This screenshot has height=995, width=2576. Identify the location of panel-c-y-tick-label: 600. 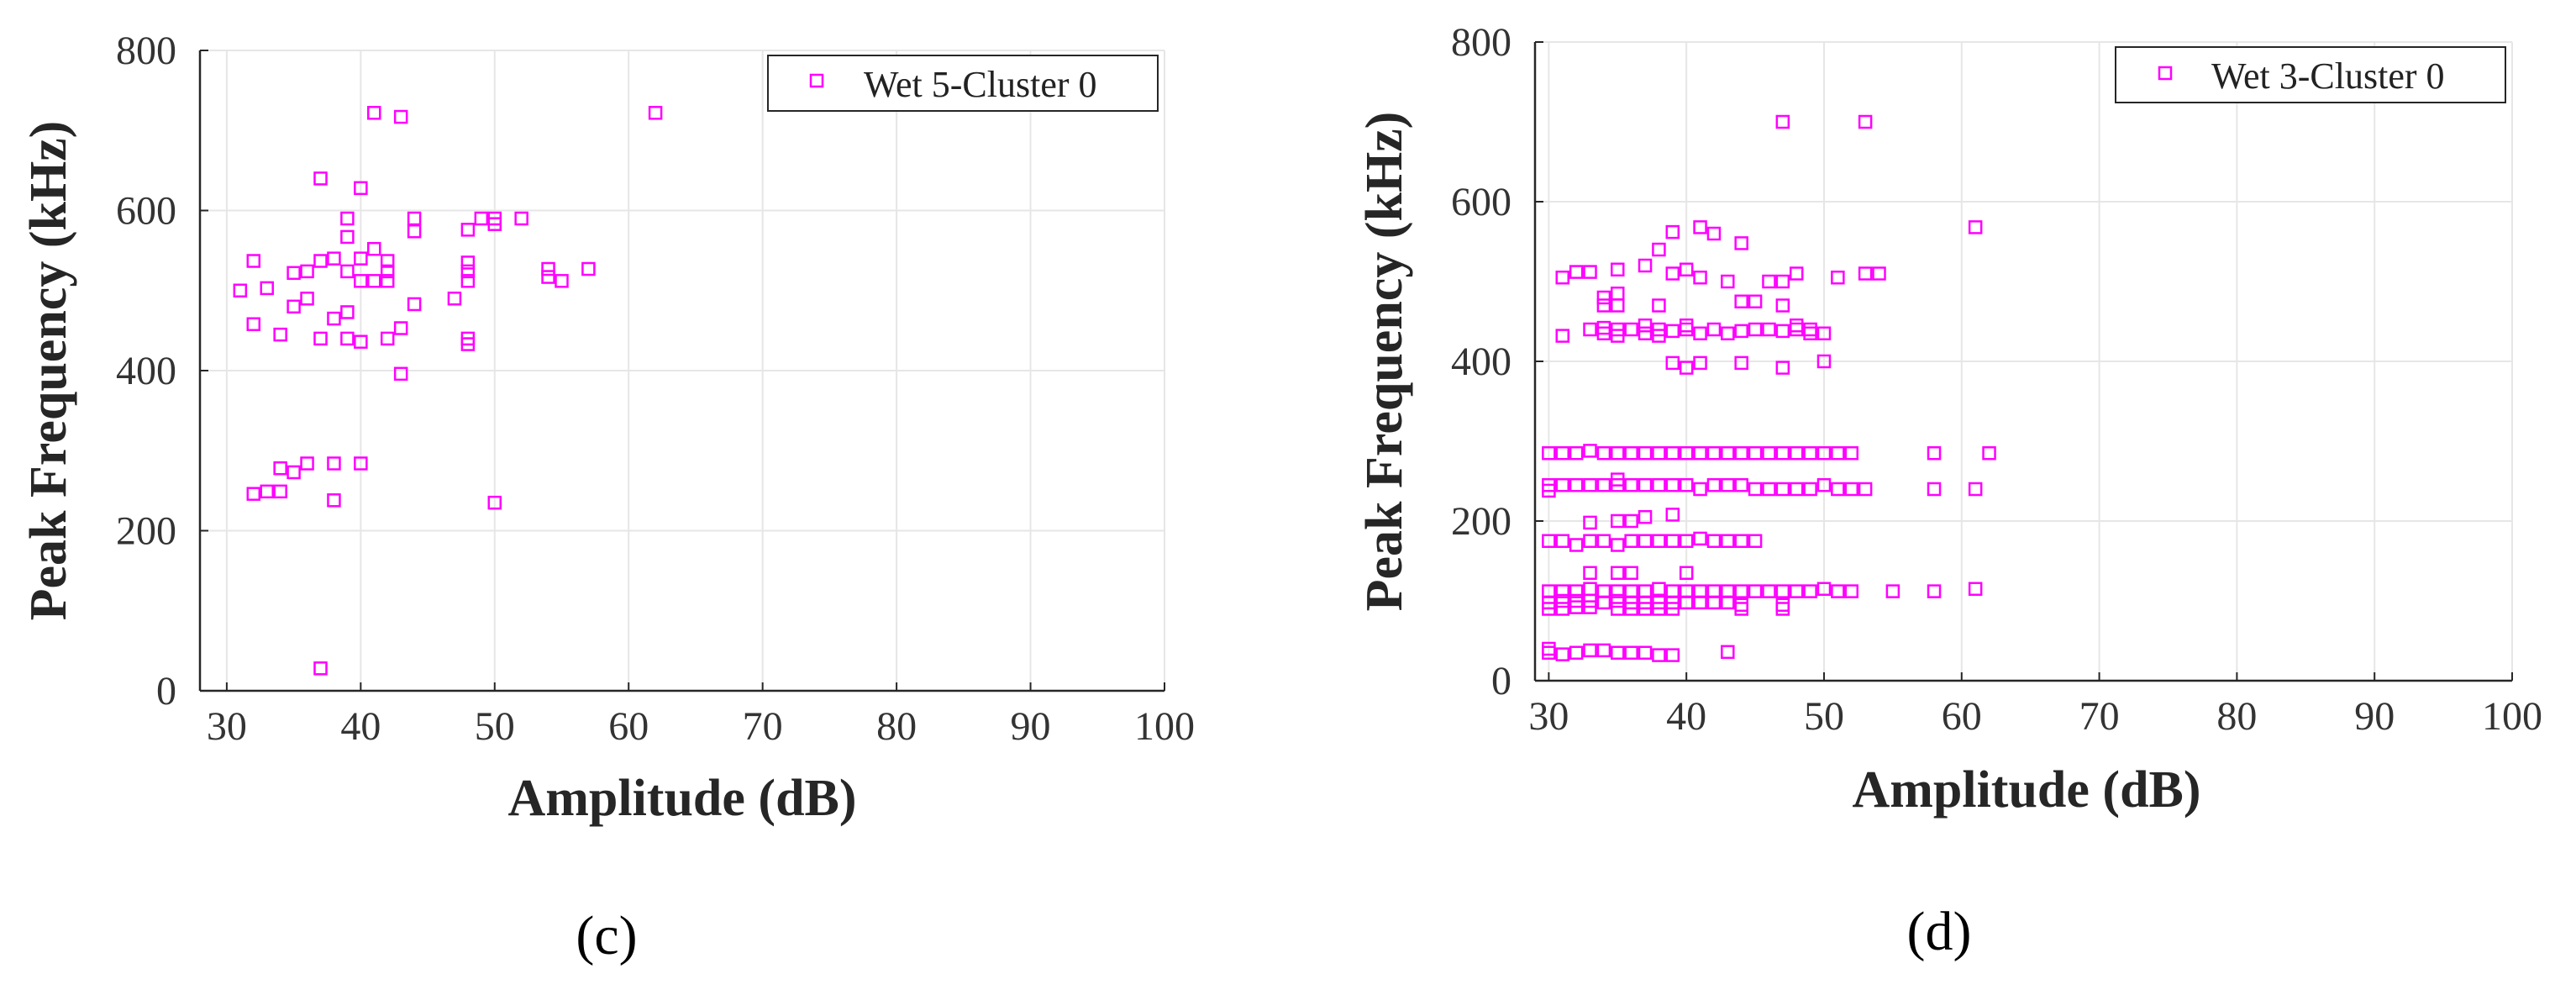
(146, 211).